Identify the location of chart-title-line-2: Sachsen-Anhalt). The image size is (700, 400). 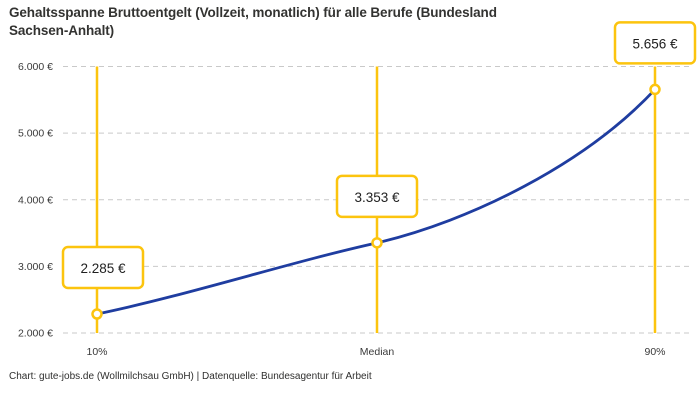
(62, 30).